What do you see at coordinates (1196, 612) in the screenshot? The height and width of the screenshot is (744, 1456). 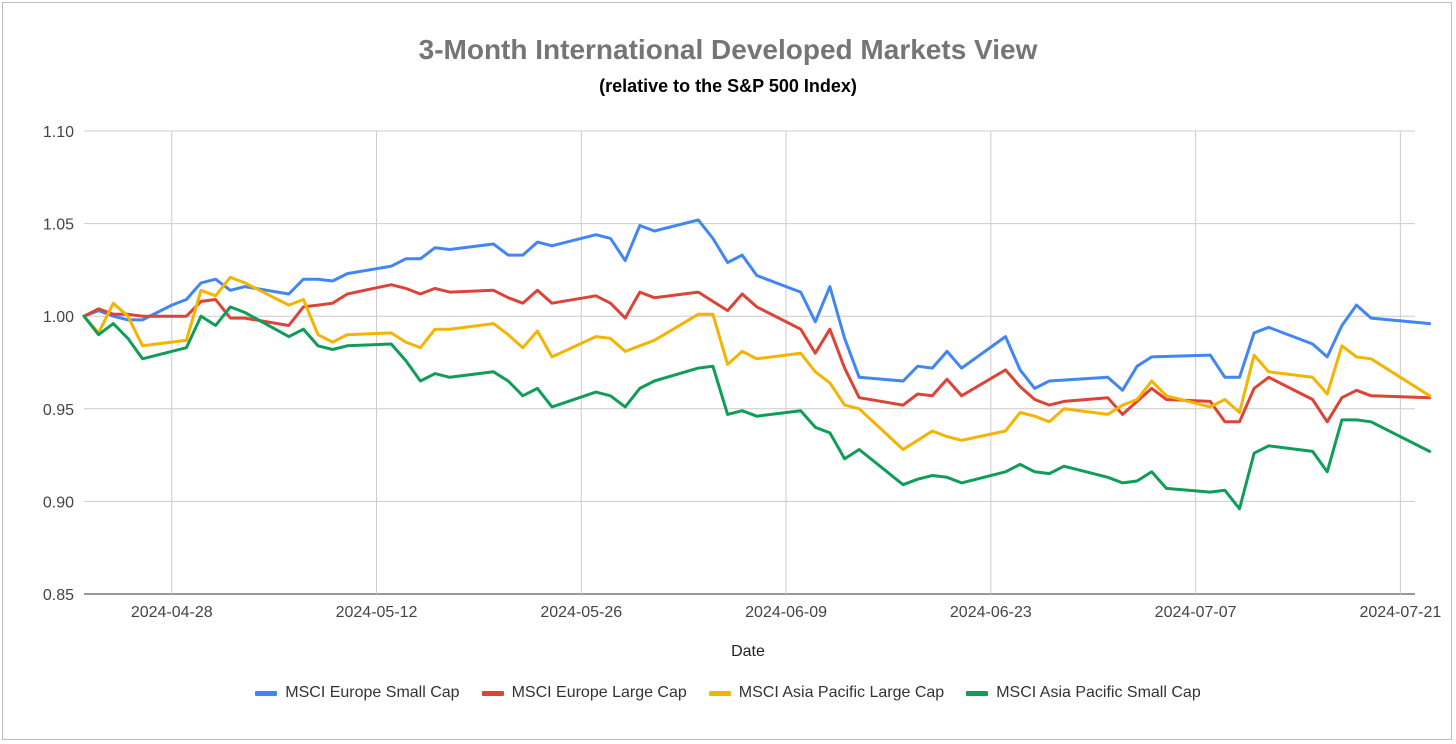 I see `x-tick-label: 2024-07-07` at bounding box center [1196, 612].